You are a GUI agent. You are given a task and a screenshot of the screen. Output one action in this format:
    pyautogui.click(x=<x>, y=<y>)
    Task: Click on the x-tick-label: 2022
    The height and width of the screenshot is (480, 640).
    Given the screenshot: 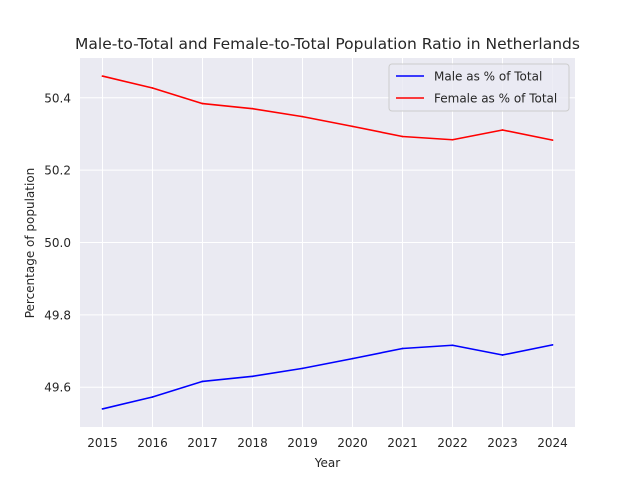 What is the action you would take?
    pyautogui.click(x=452, y=443)
    